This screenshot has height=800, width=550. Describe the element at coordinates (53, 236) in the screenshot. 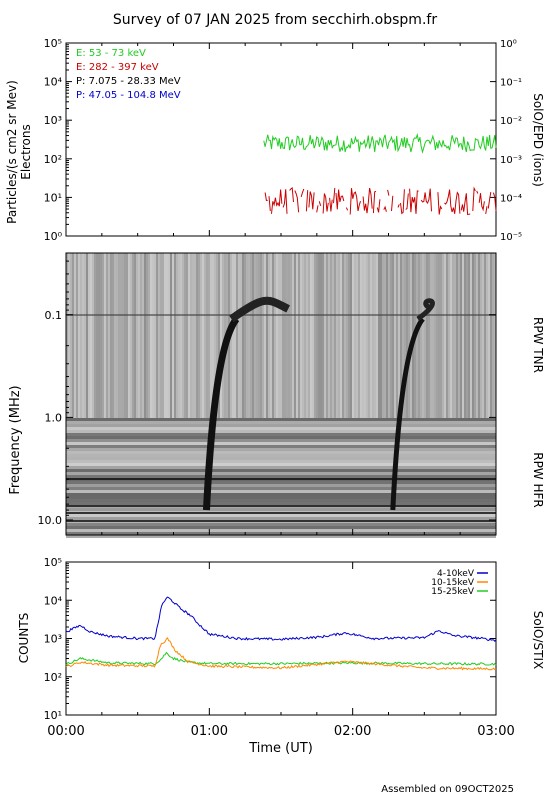

I see `epd-left-tick-label: 10⁰` at that location.